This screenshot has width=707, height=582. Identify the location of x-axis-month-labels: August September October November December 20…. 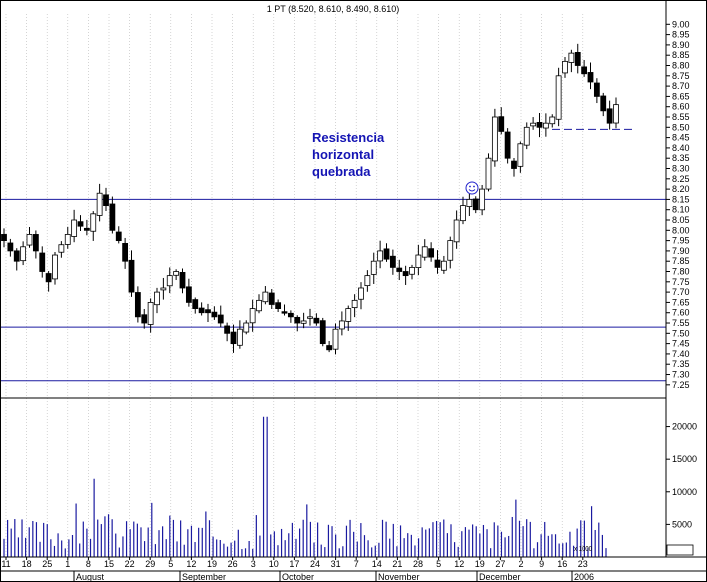
(333, 576).